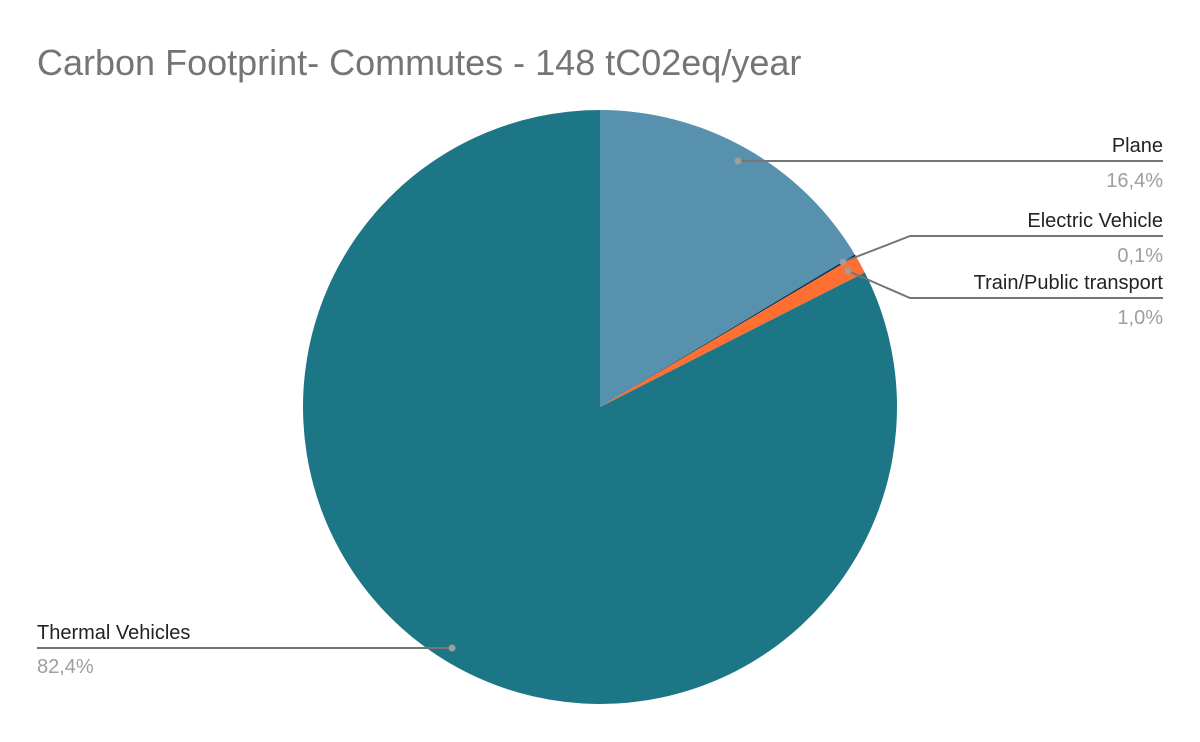 The width and height of the screenshot is (1200, 742). I want to click on slice-label-plane: Plane, so click(1137, 146).